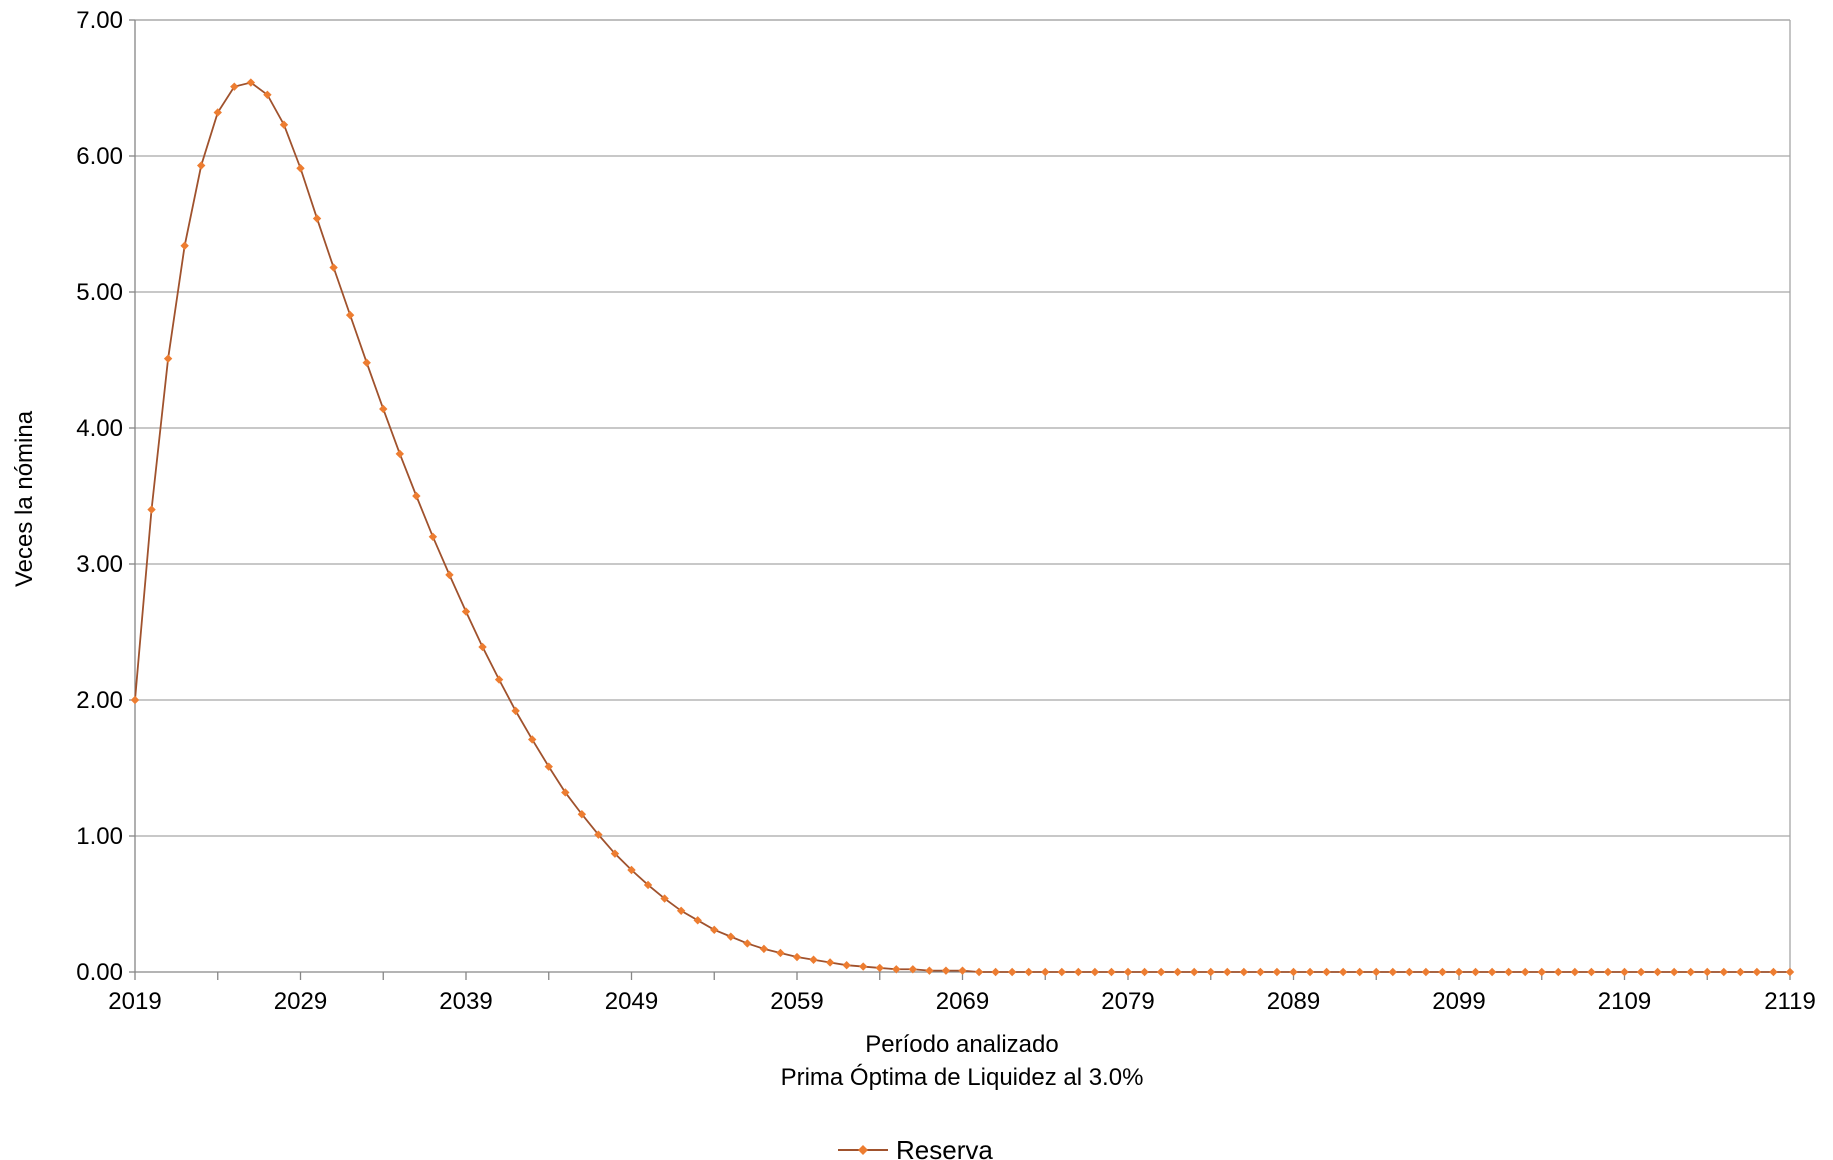  Describe the element at coordinates (99, 972) in the screenshot. I see `y-tick-label: 0.00` at that location.